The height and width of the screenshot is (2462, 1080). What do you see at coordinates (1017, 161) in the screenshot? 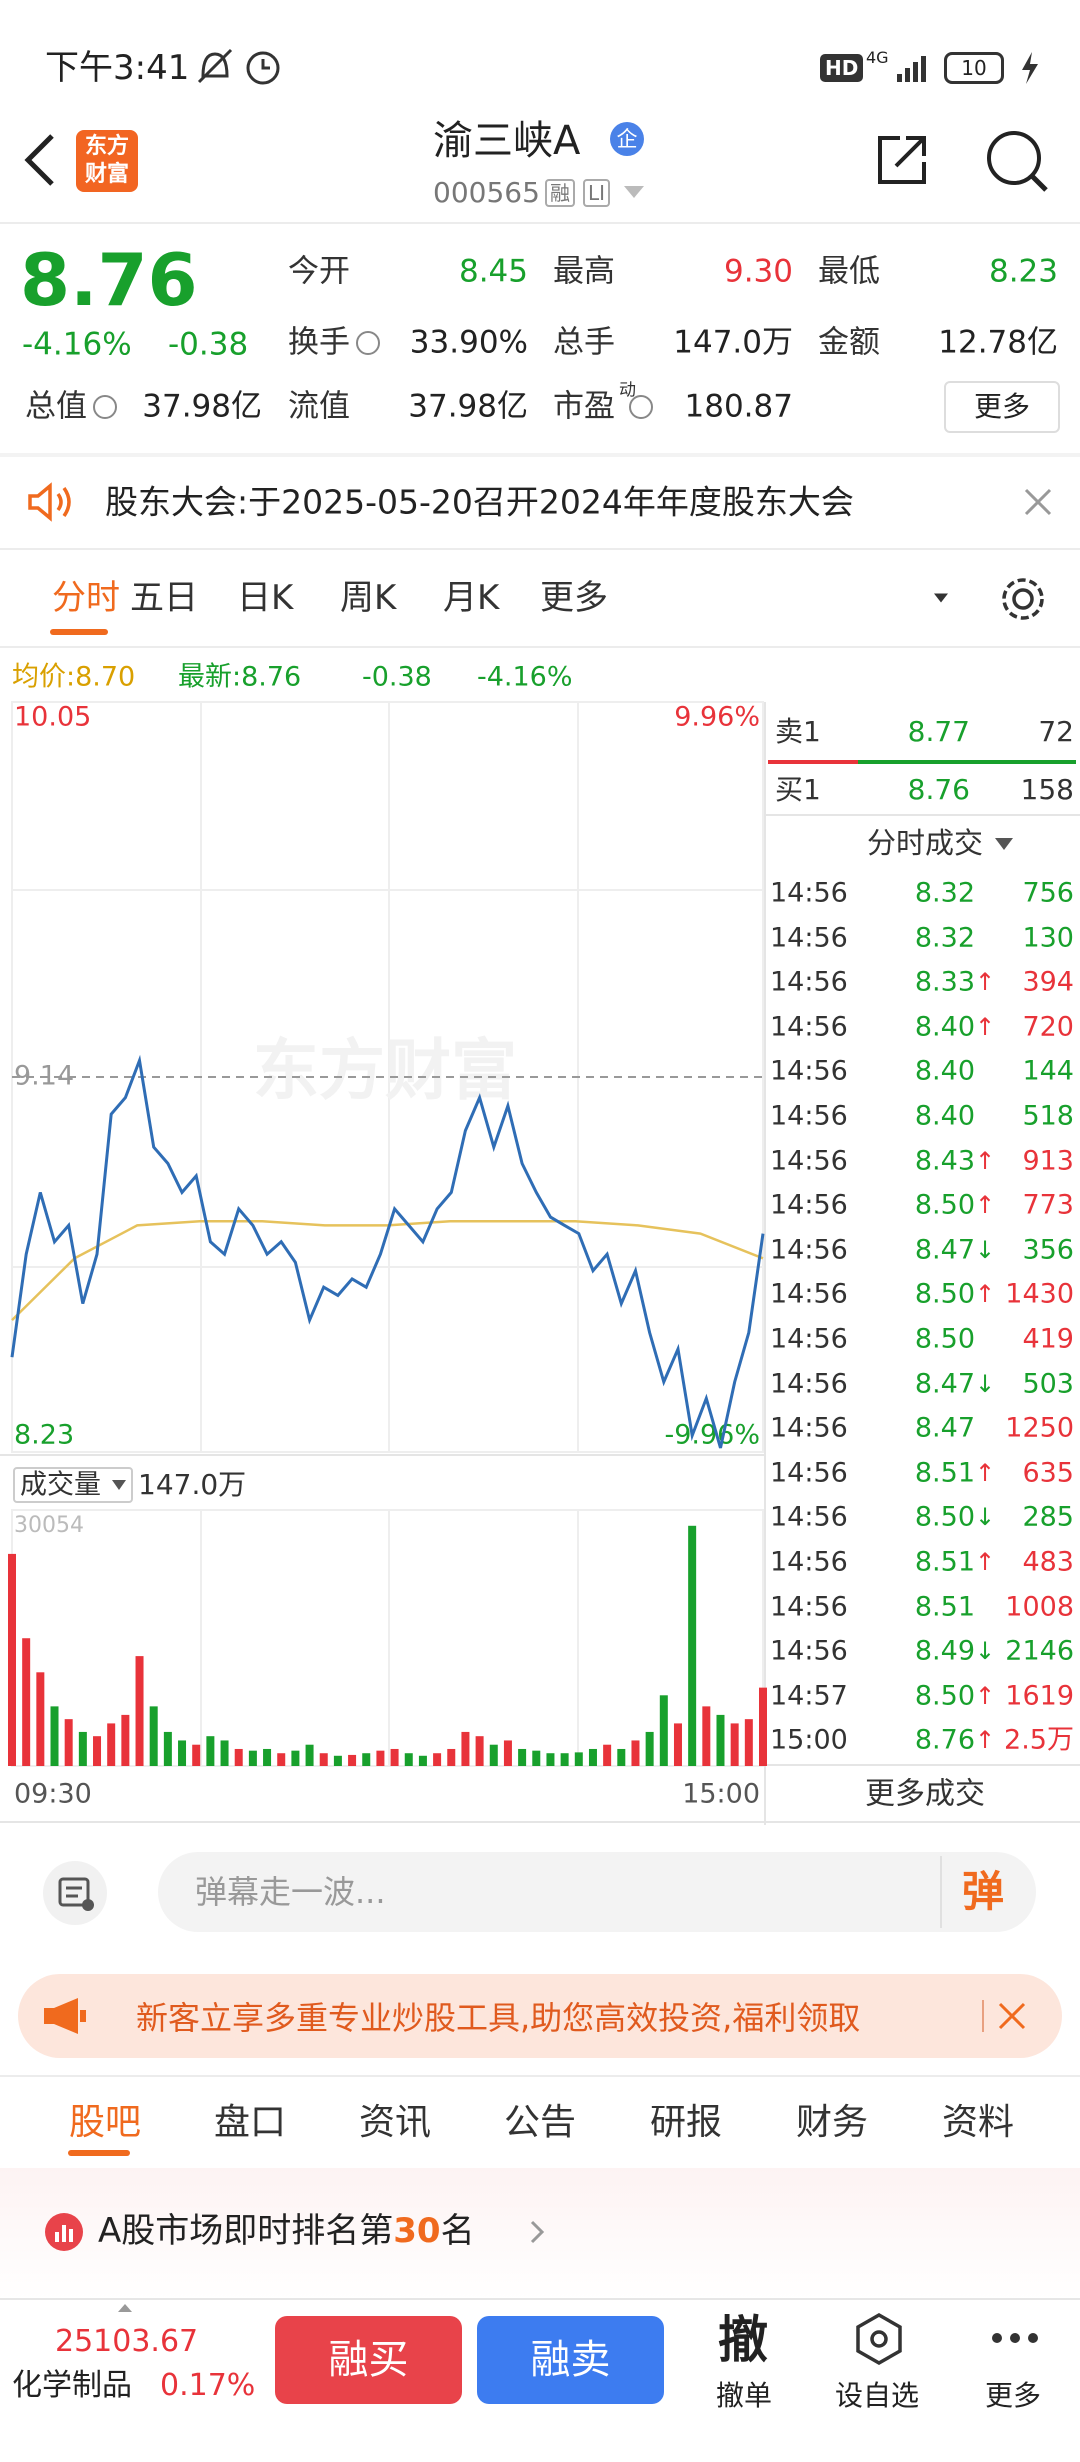
I see `search-button` at bounding box center [1017, 161].